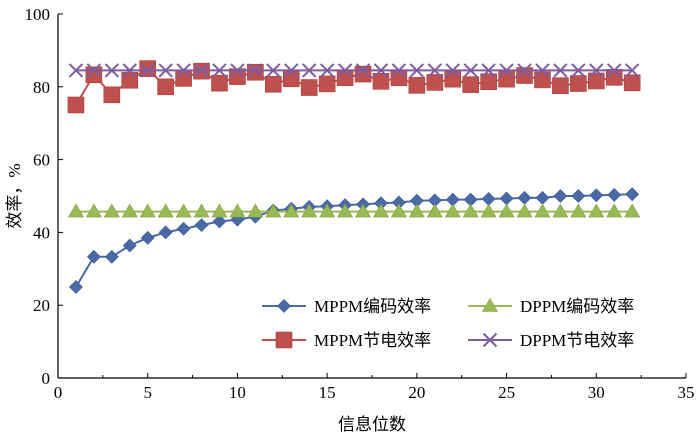 The height and width of the screenshot is (438, 700). I want to click on y-tick-label: 60, so click(41, 160).